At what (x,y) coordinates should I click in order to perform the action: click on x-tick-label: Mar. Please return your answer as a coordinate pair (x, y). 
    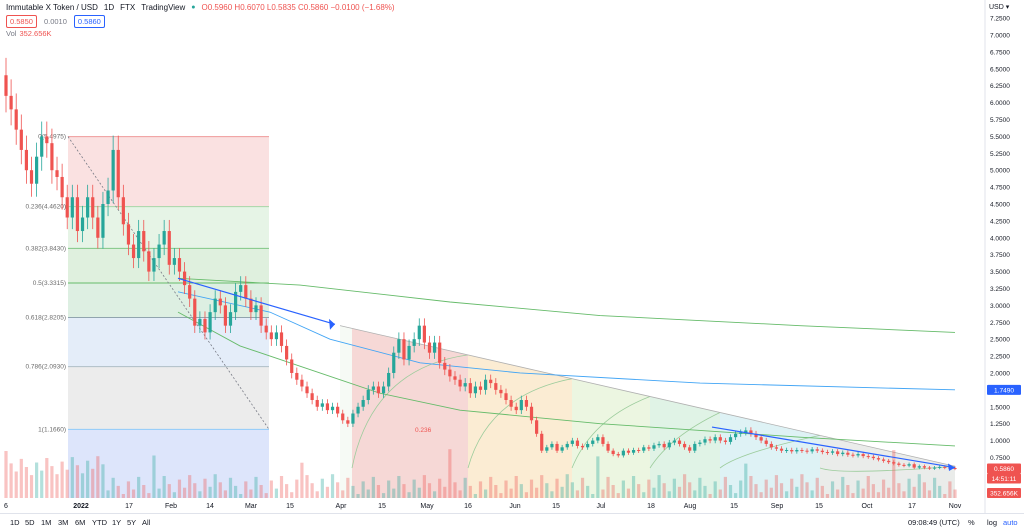
    Looking at the image, I should click on (251, 506).